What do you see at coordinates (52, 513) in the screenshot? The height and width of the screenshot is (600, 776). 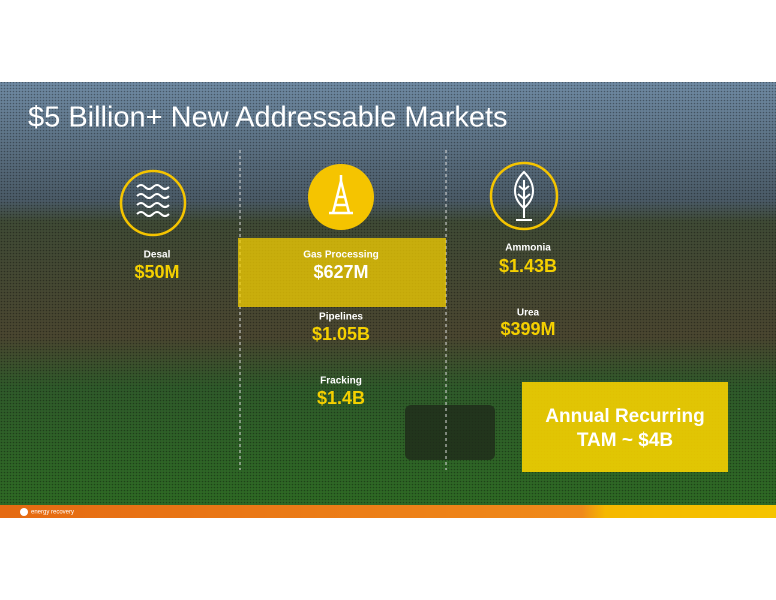 I see `logo: energy recovery` at bounding box center [52, 513].